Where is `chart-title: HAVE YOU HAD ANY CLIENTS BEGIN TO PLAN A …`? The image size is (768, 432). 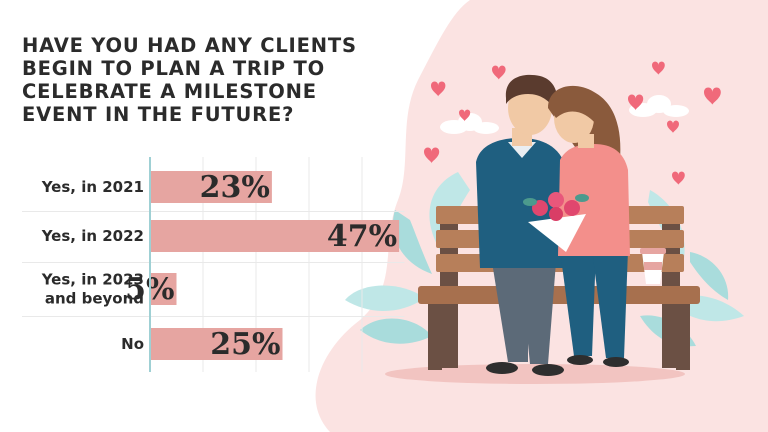
chart-title: HAVE YOU HAD ANY CLIENTS BEGIN TO PLAN A … is located at coordinates (212, 80).